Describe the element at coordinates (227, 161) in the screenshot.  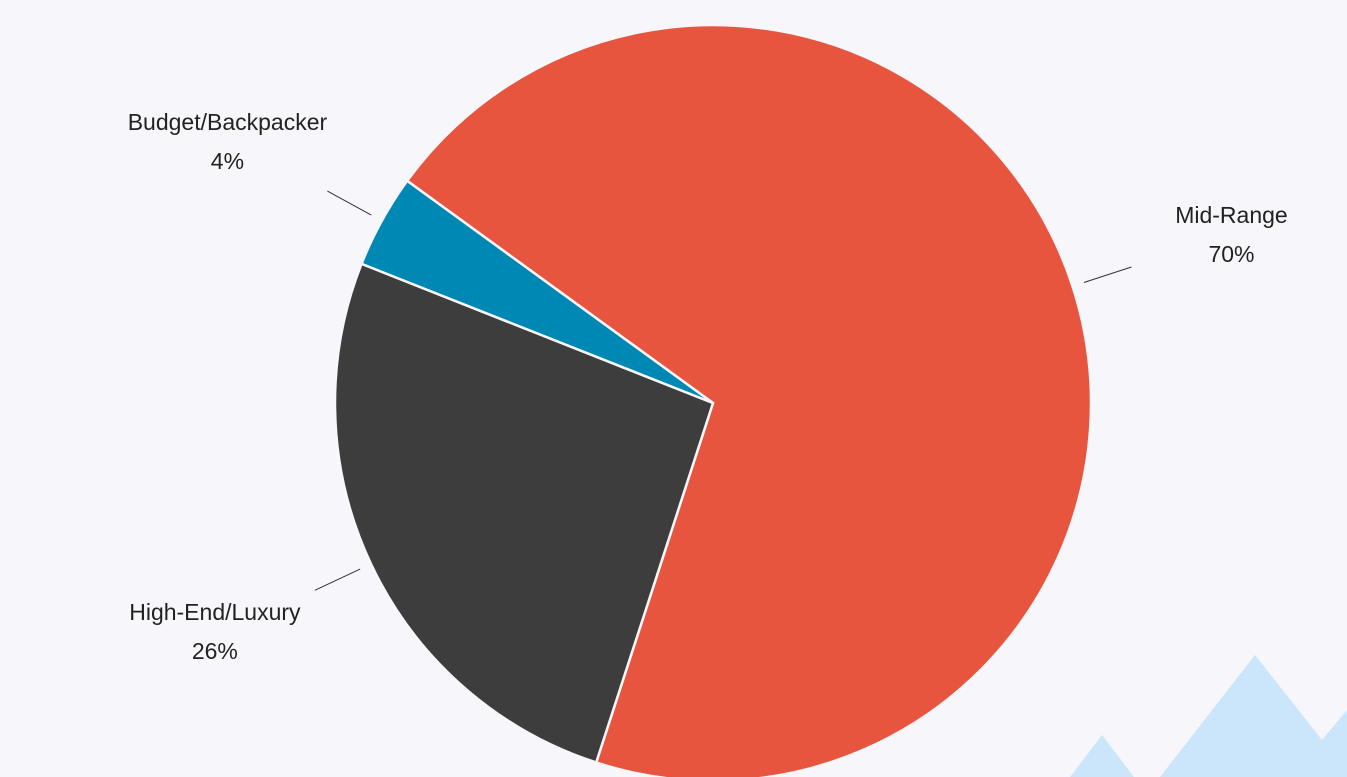
I see `slice-value-label: 4%` at that location.